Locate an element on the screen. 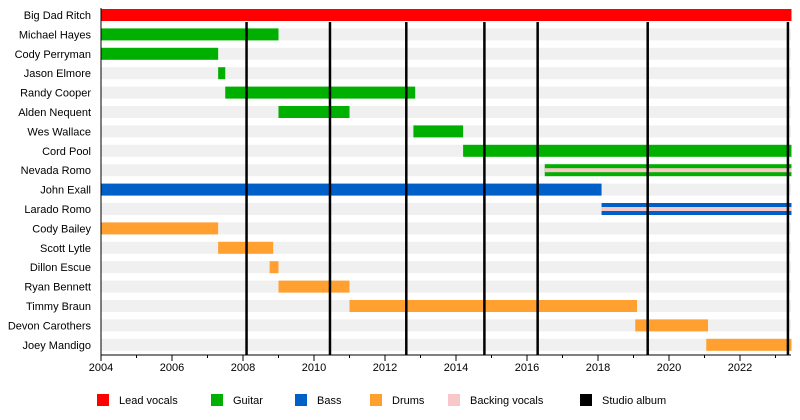 This screenshot has height=420, width=800. x-tick-label: 2010 is located at coordinates (314, 368).